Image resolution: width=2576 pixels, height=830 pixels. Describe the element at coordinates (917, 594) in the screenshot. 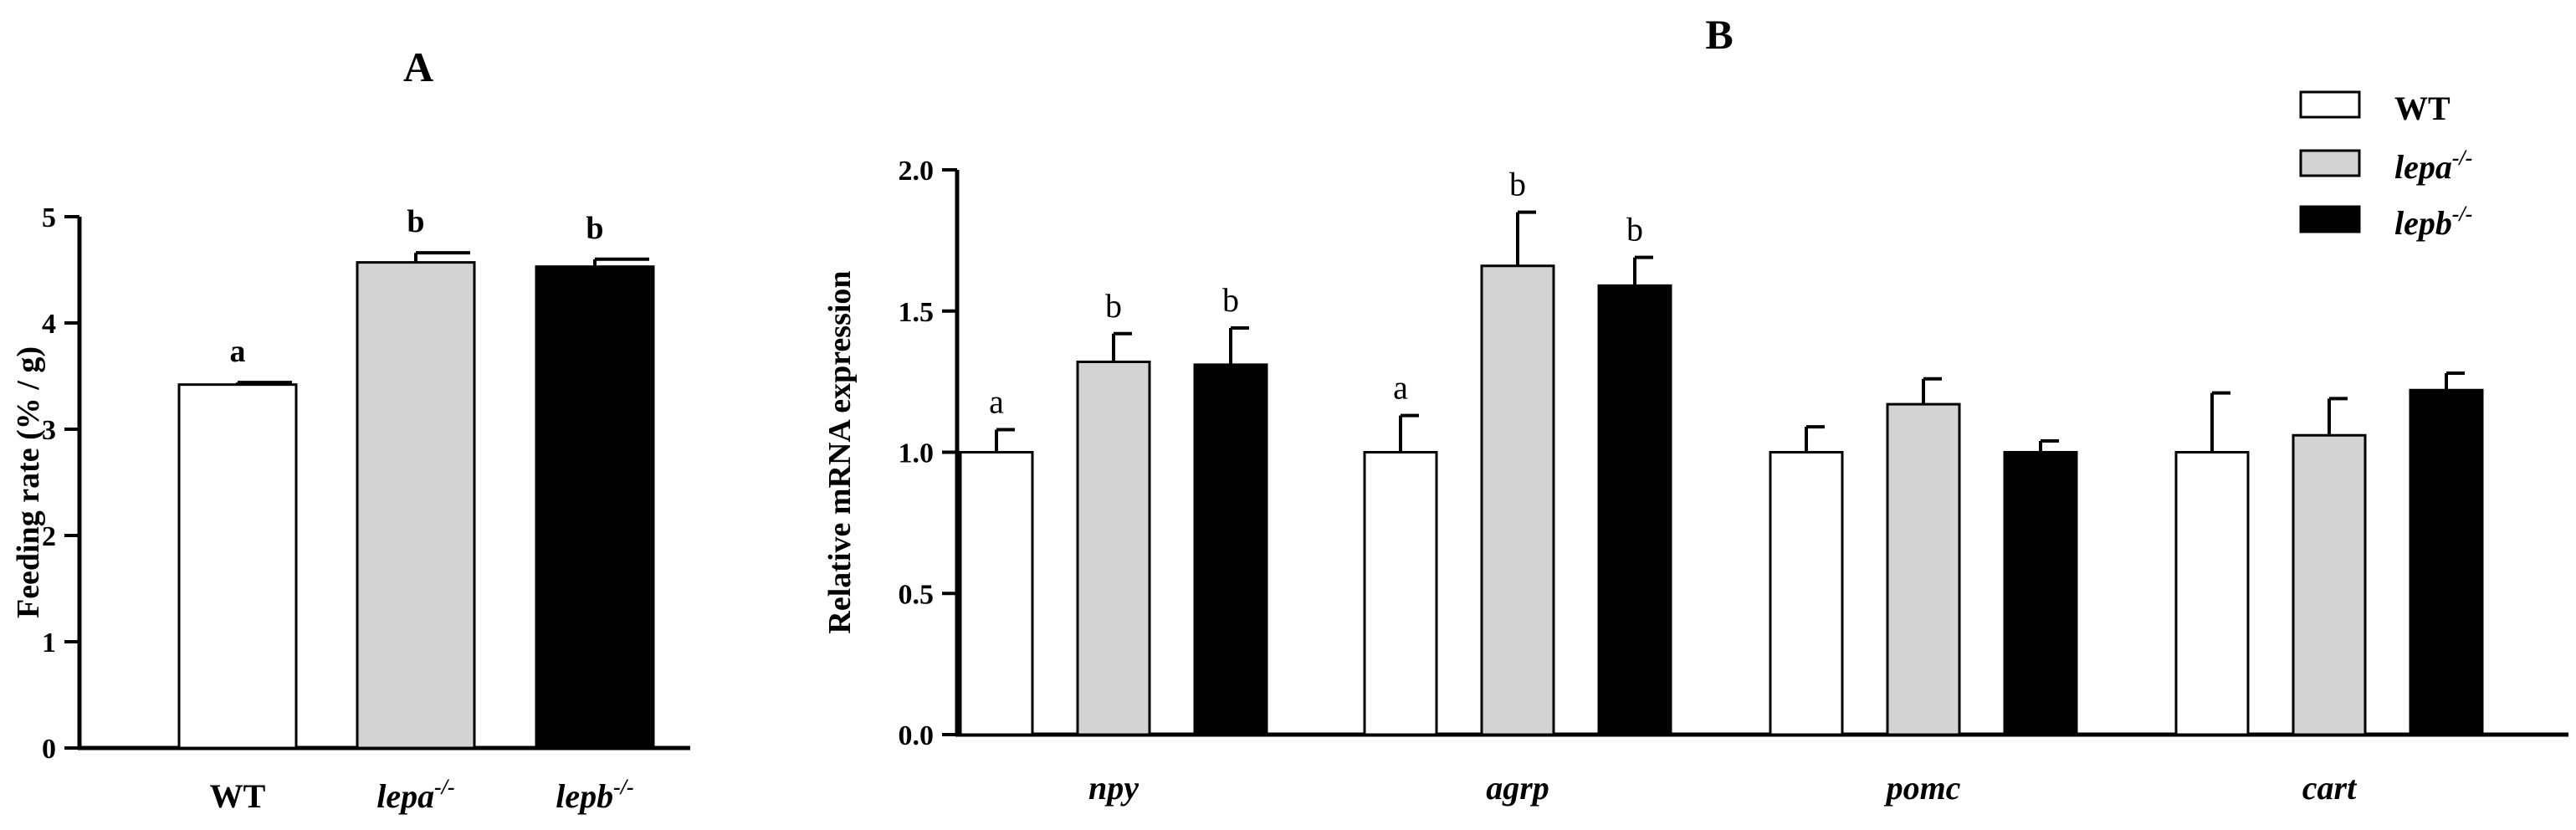

I see `panel-b-y-tick-label: 0.5` at that location.